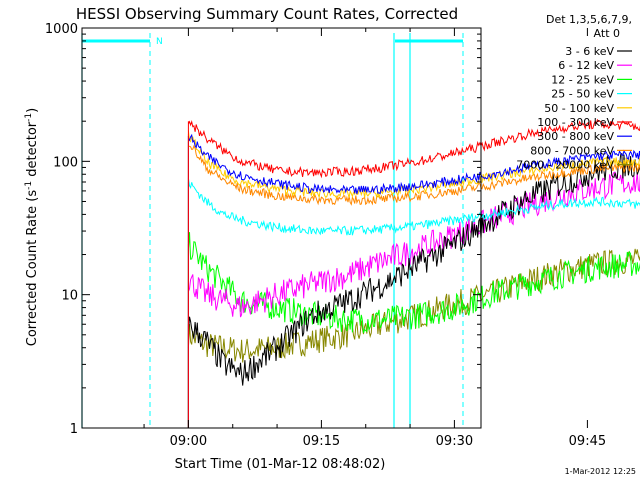  What do you see at coordinates (587, 441) in the screenshot?
I see `x-tick-label: 09:45` at bounding box center [587, 441].